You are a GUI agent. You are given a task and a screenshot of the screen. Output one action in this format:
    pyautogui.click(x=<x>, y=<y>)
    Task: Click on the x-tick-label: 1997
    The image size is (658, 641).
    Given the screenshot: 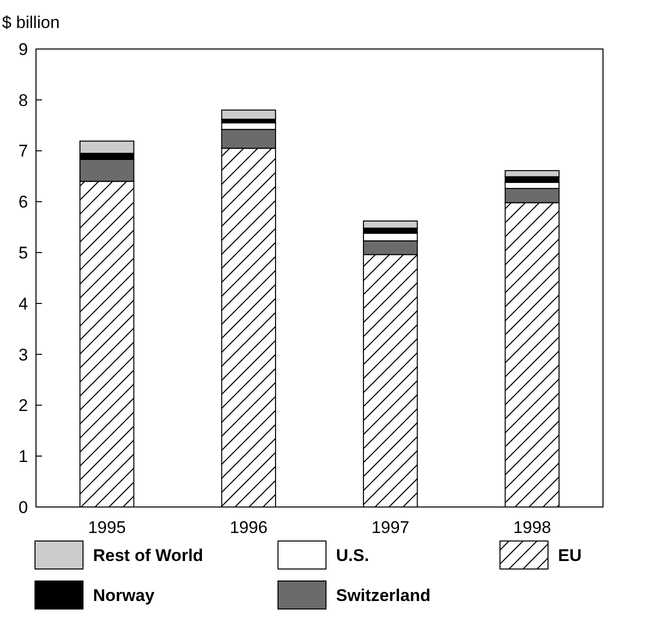 What is the action you would take?
    pyautogui.click(x=390, y=527)
    